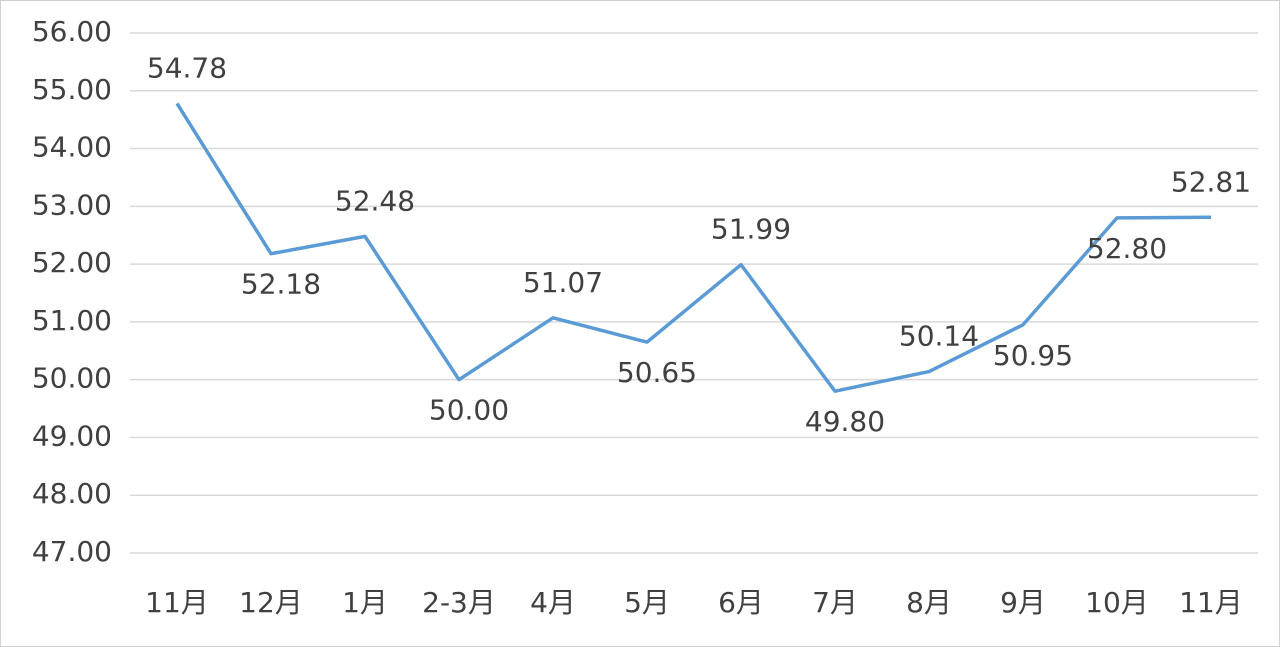 This screenshot has width=1280, height=647. I want to click on y-tick-label: 54.00, so click(72, 147).